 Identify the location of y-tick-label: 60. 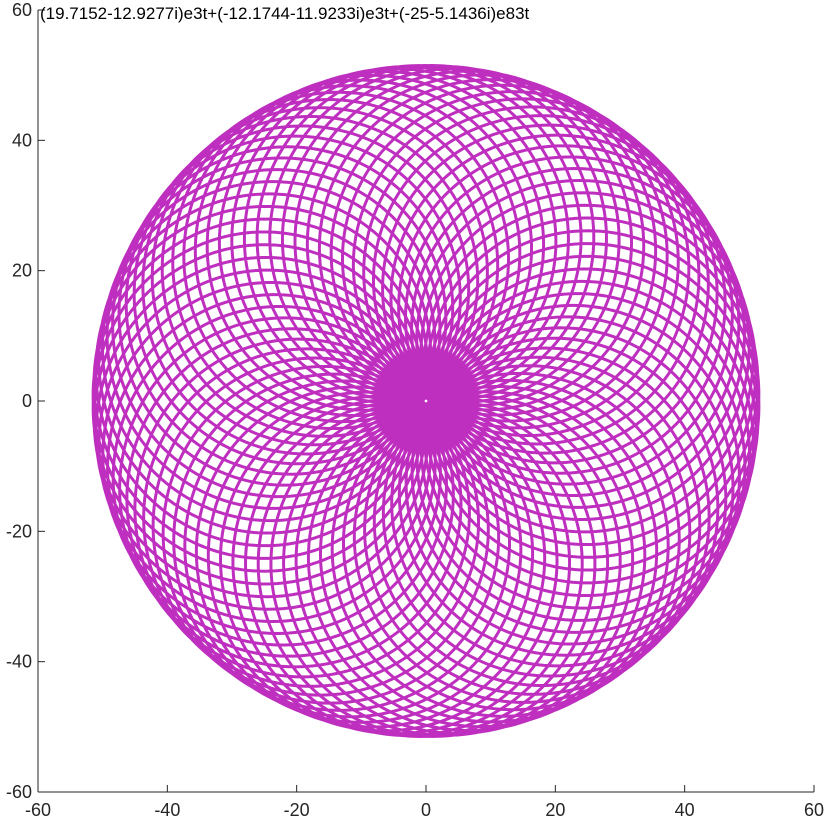
(22, 10).